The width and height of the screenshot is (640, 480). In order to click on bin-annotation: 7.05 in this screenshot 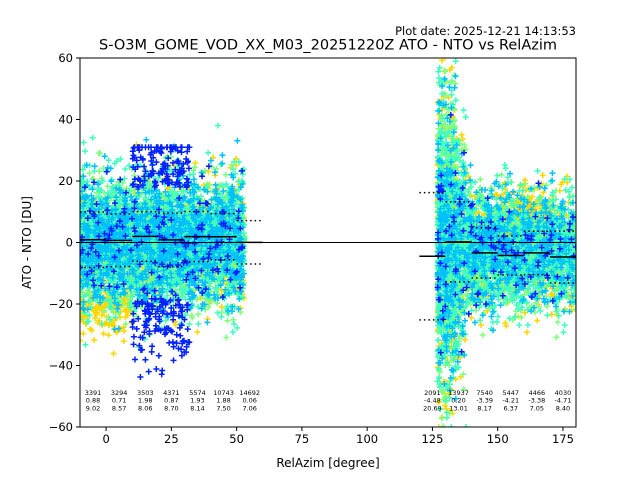, I will do `click(537, 408)`.